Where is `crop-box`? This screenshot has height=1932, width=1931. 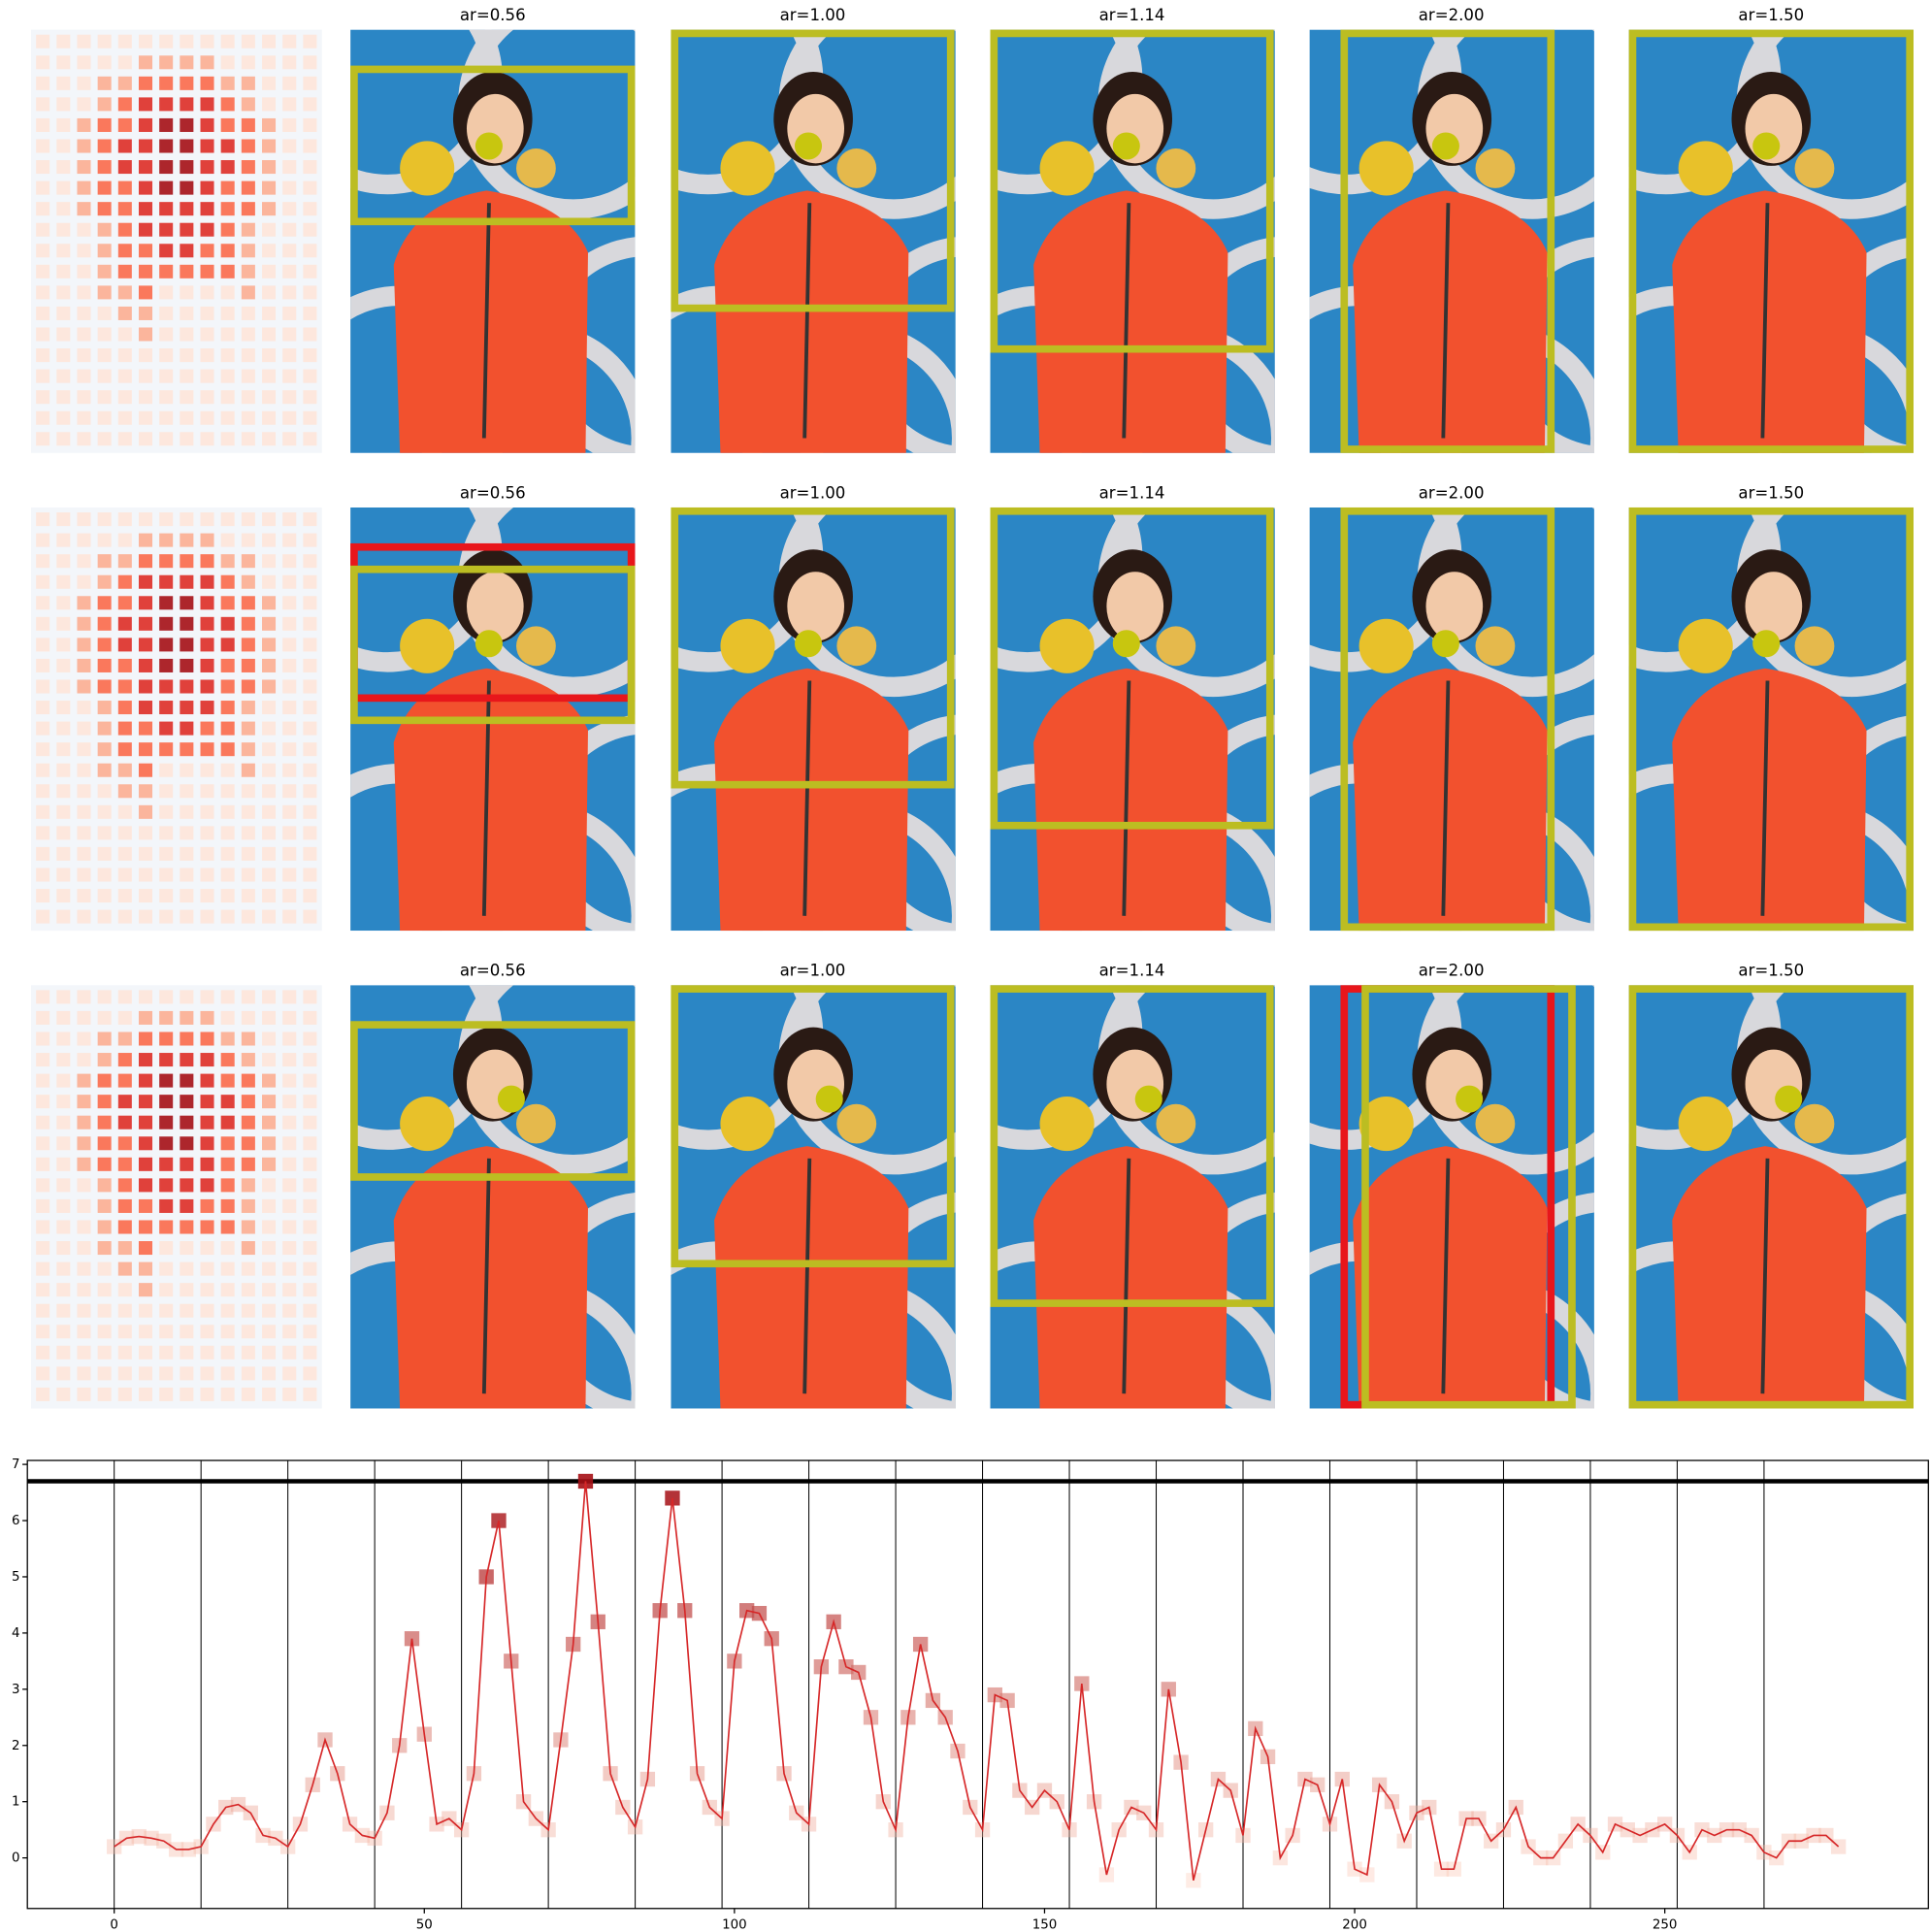 crop-box is located at coordinates (813, 170).